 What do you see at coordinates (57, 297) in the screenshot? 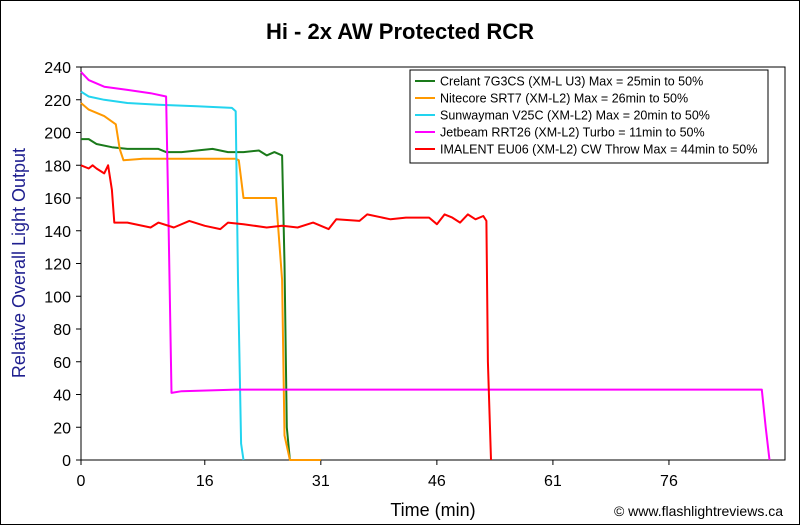
I see `y-tick-label: 100` at bounding box center [57, 297].